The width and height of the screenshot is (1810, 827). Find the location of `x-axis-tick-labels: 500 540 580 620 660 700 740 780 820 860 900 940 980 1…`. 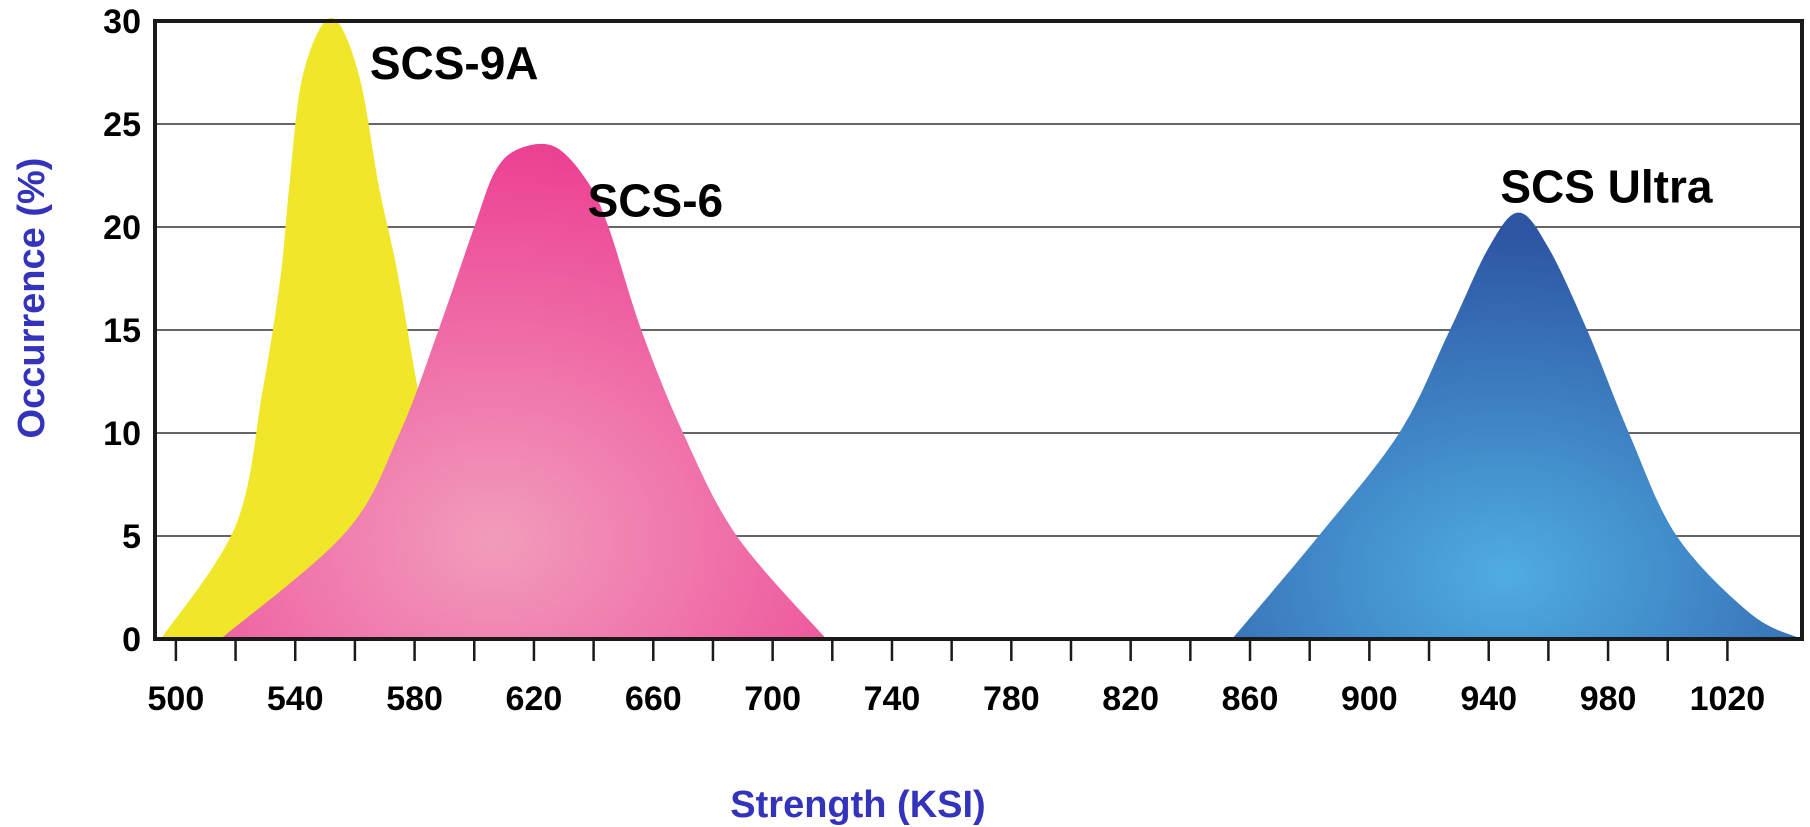

x-axis-tick-labels: 500 540 580 620 660 700 740 780 820 860 900 940 980 1… is located at coordinates (957, 699).